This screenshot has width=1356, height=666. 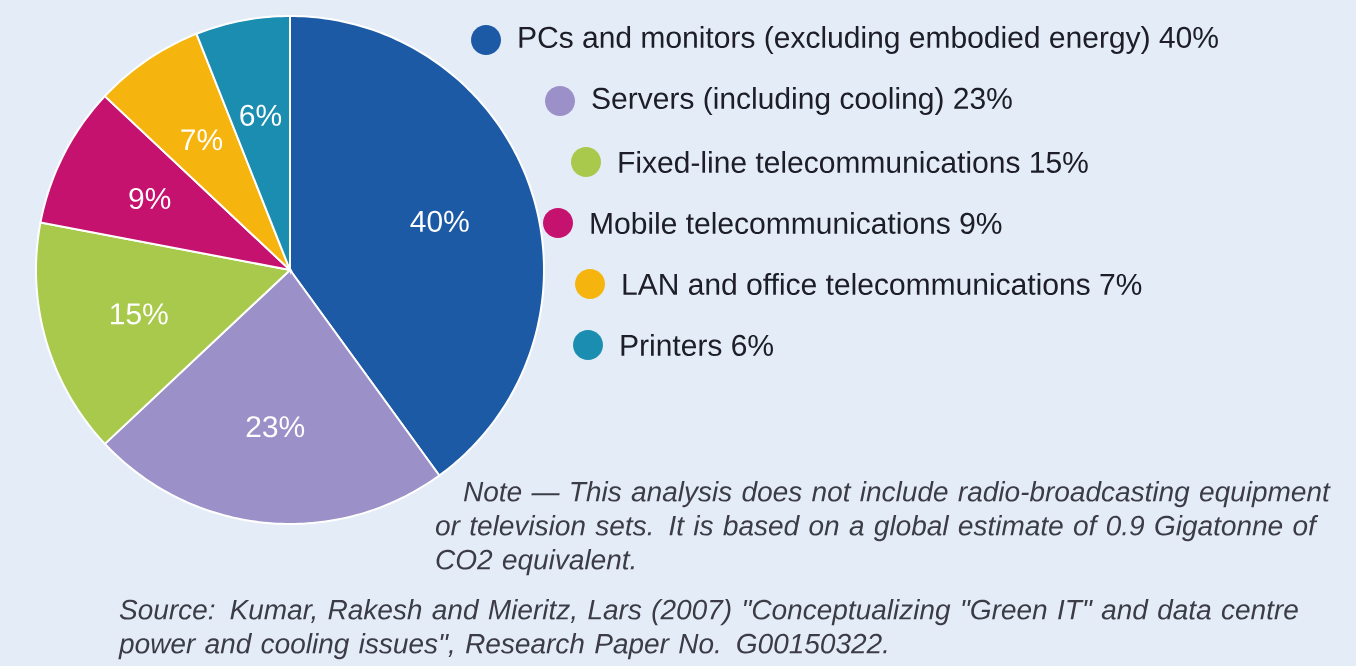 I want to click on text: Note — This analysis does not include radio-broadcasting equipment or television sets. It is based on a global estimate of 0.9 Gigatonne of CO2 equivalent., so click(x=883, y=528).